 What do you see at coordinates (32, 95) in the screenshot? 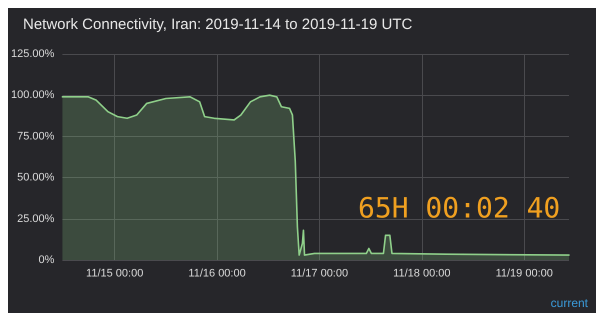
I see `y-tick-label: 100.00%` at bounding box center [32, 95].